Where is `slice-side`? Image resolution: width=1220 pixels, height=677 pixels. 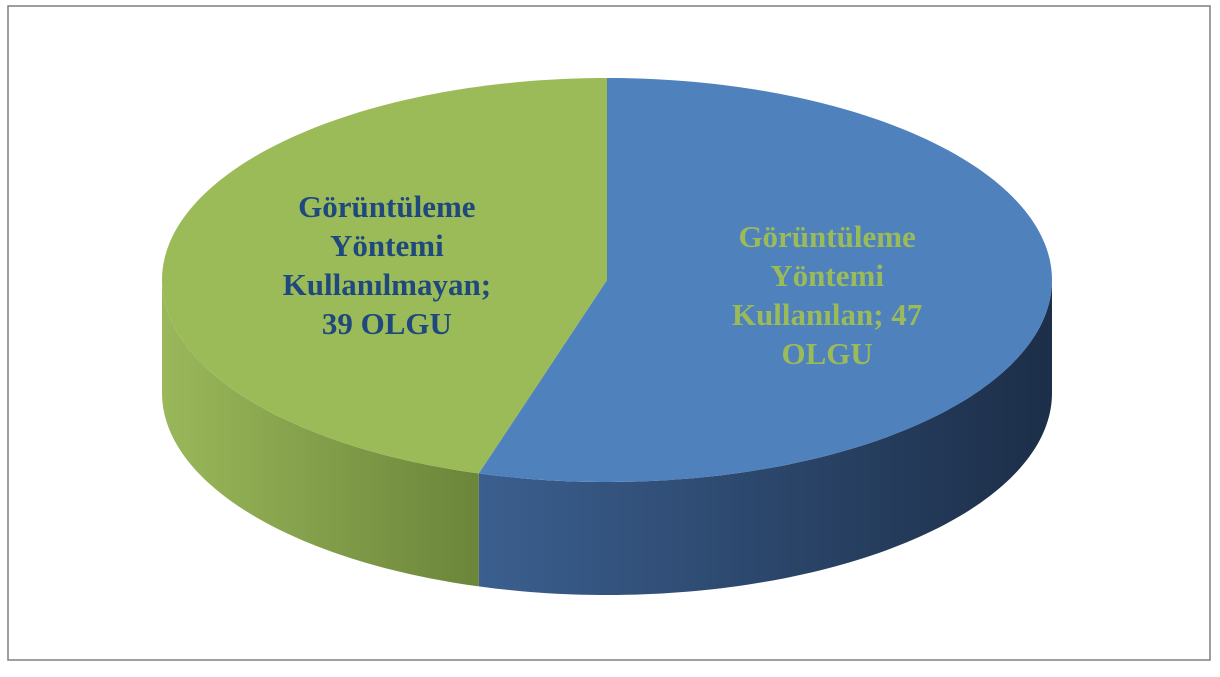 slice-side is located at coordinates (320, 433).